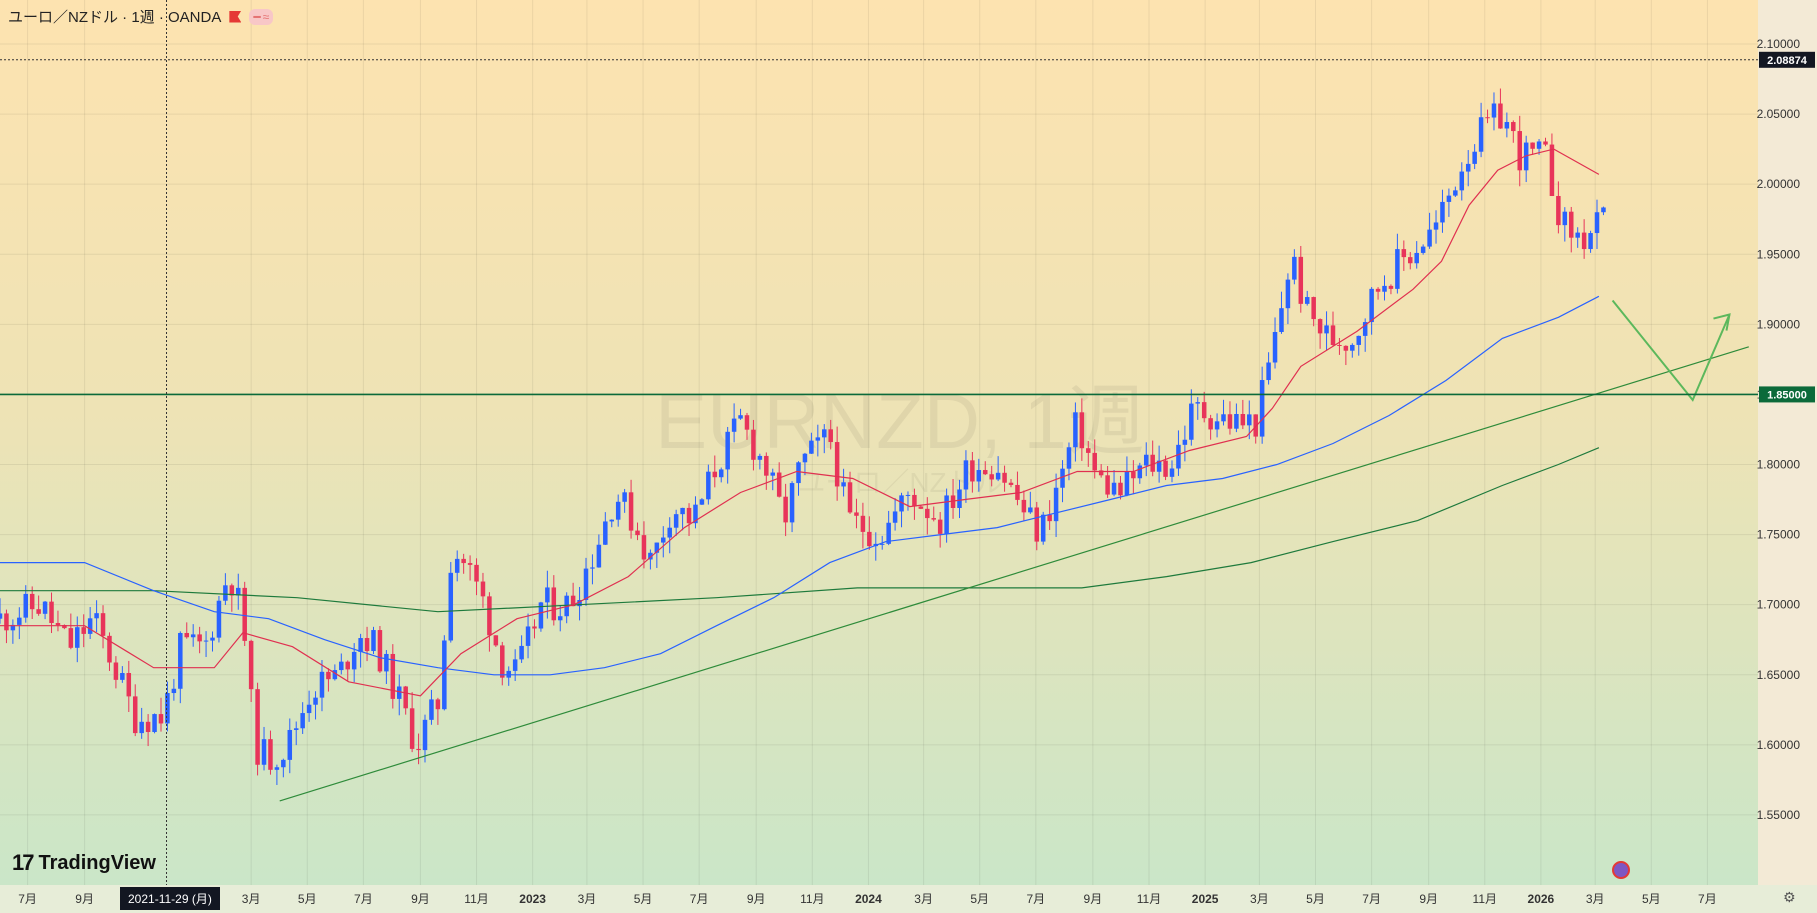  I want to click on price-tick-label: 1.70000, so click(1779, 605).